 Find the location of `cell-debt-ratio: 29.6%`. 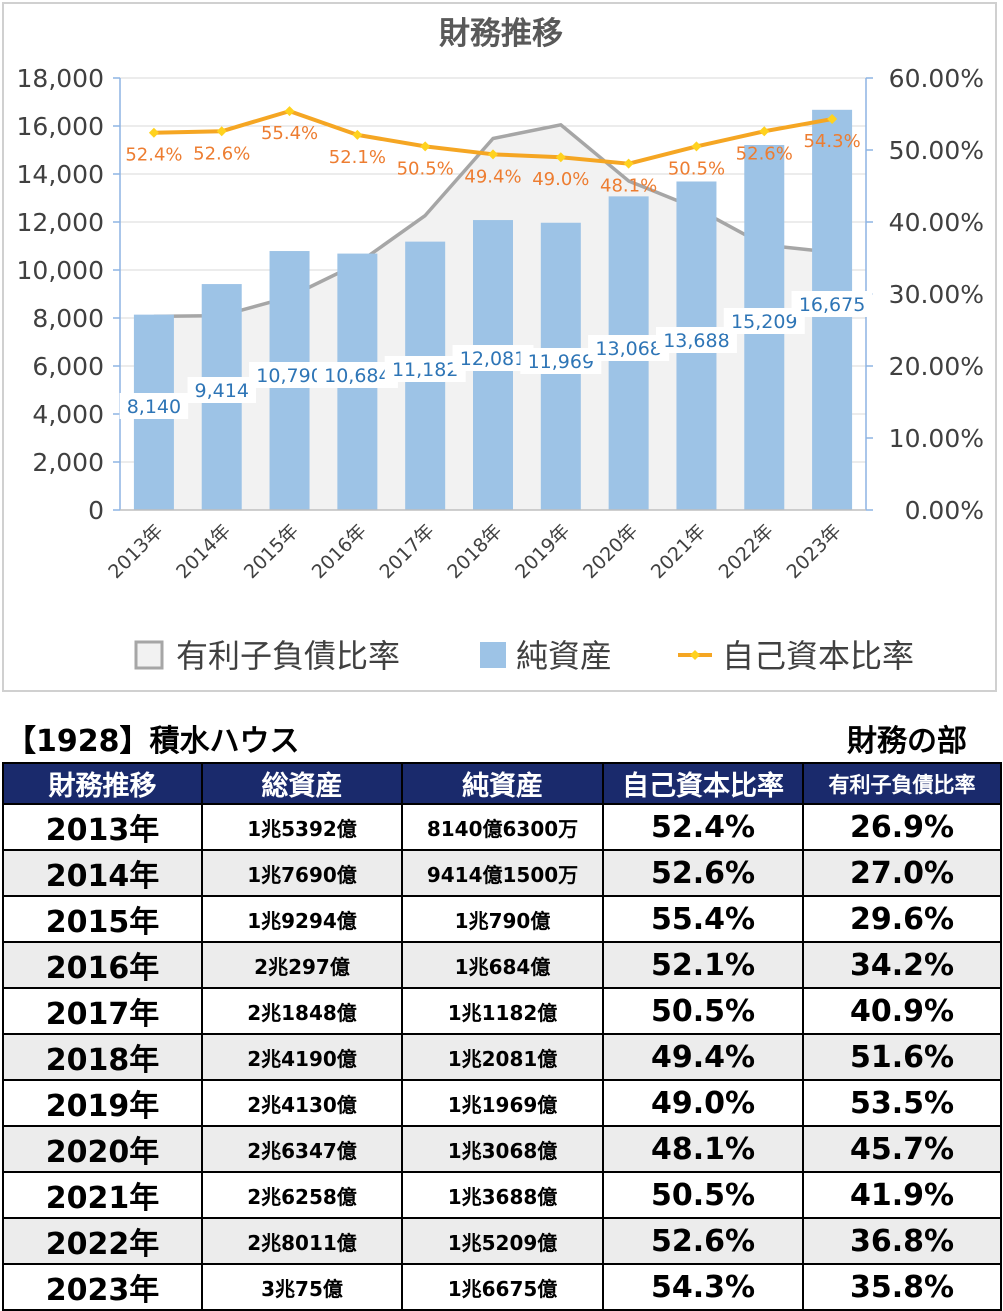

cell-debt-ratio: 29.6% is located at coordinates (902, 919).